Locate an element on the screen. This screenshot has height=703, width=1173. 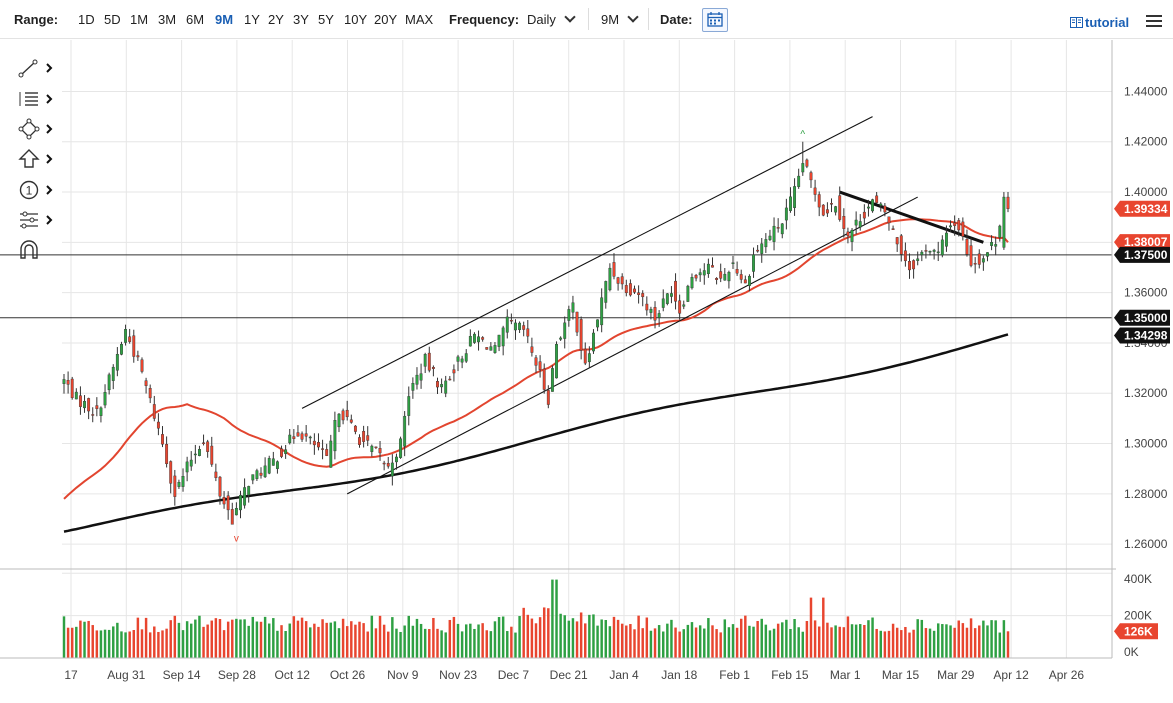
period-dropdown: 9M is located at coordinates (620, 19).